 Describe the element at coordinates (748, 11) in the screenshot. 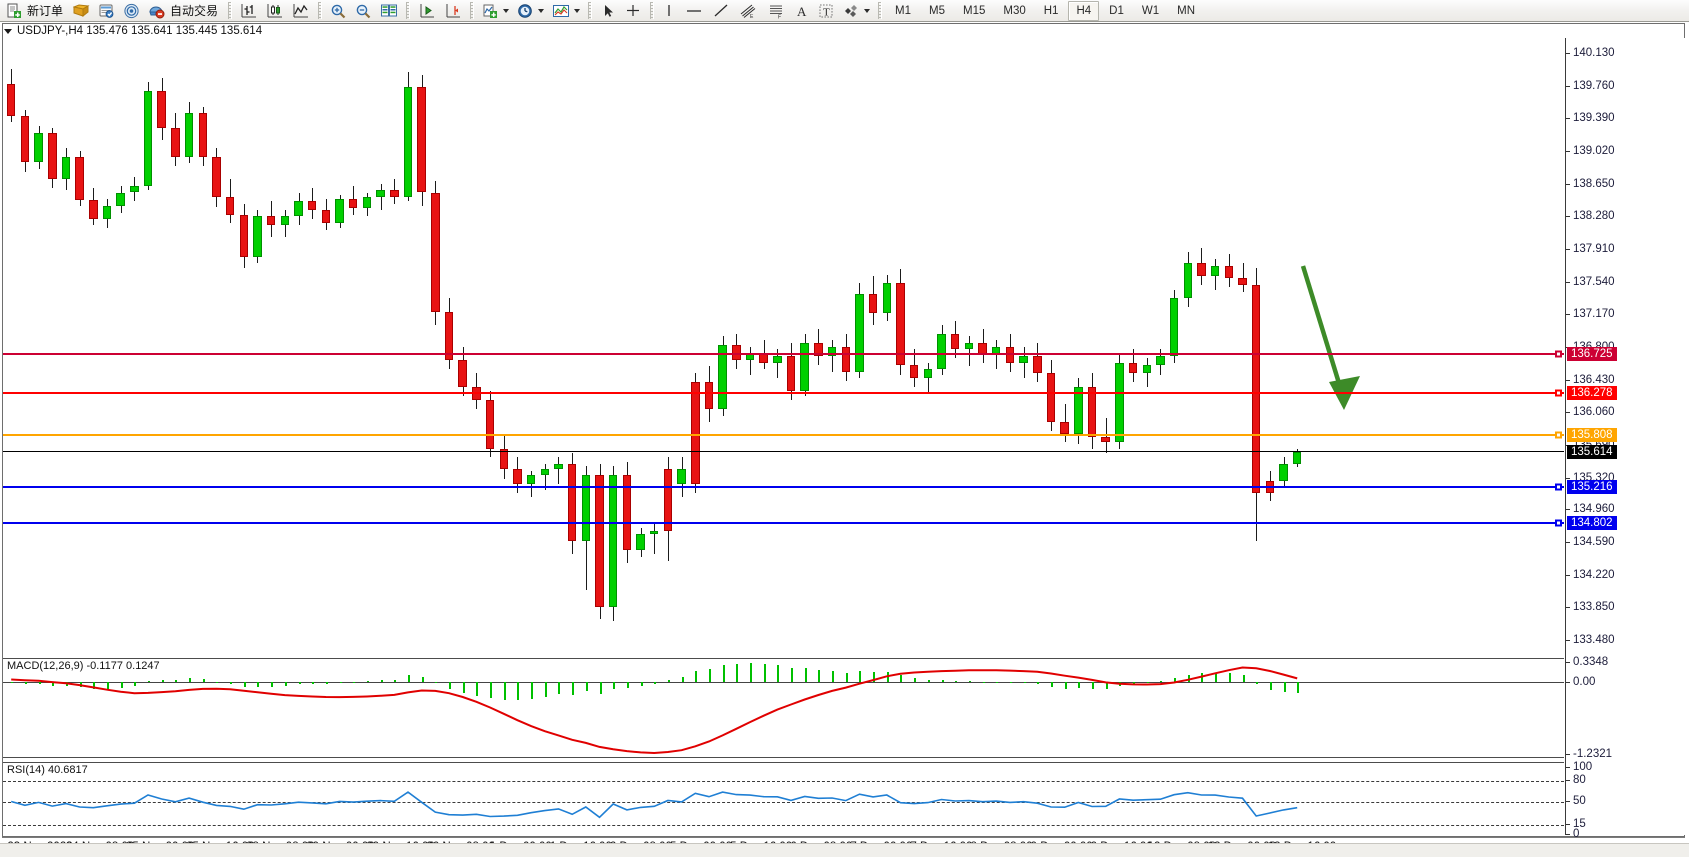

I see `equidistant-channel-button: E` at that location.